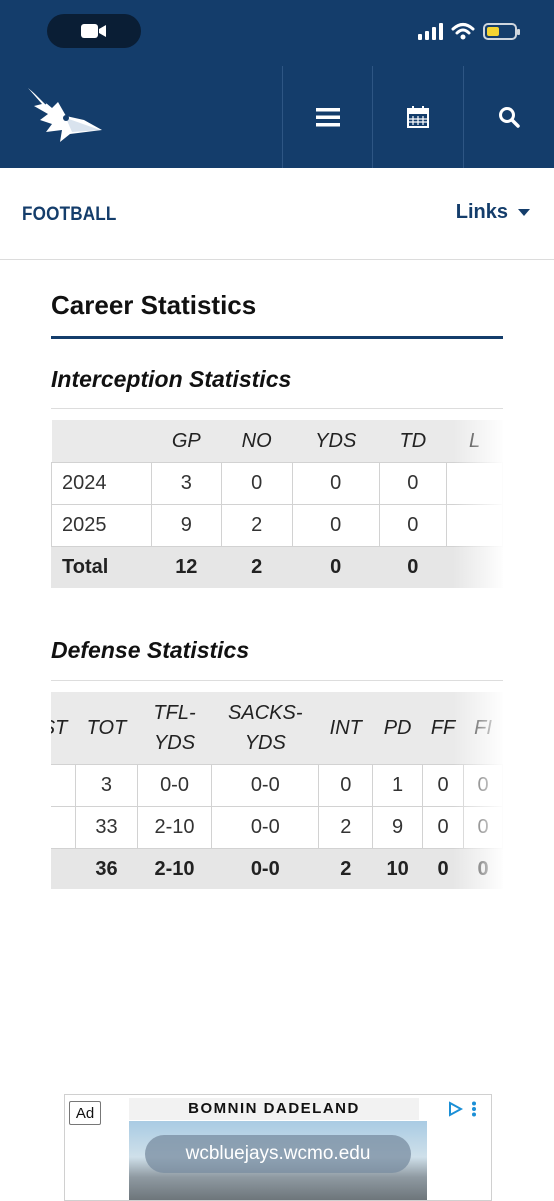 This screenshot has height=1201, width=554. I want to click on defense-col-header: TFL- YDS, so click(174, 728).